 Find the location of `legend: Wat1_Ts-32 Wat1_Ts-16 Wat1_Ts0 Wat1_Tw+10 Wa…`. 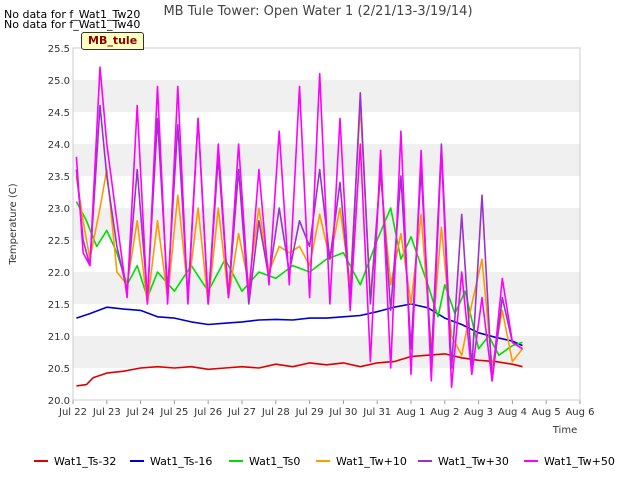

legend: Wat1_Ts-32 Wat1_Ts-16 Wat1_Ts0 Wat1_Tw+10 Wa… is located at coordinates (320, 461).